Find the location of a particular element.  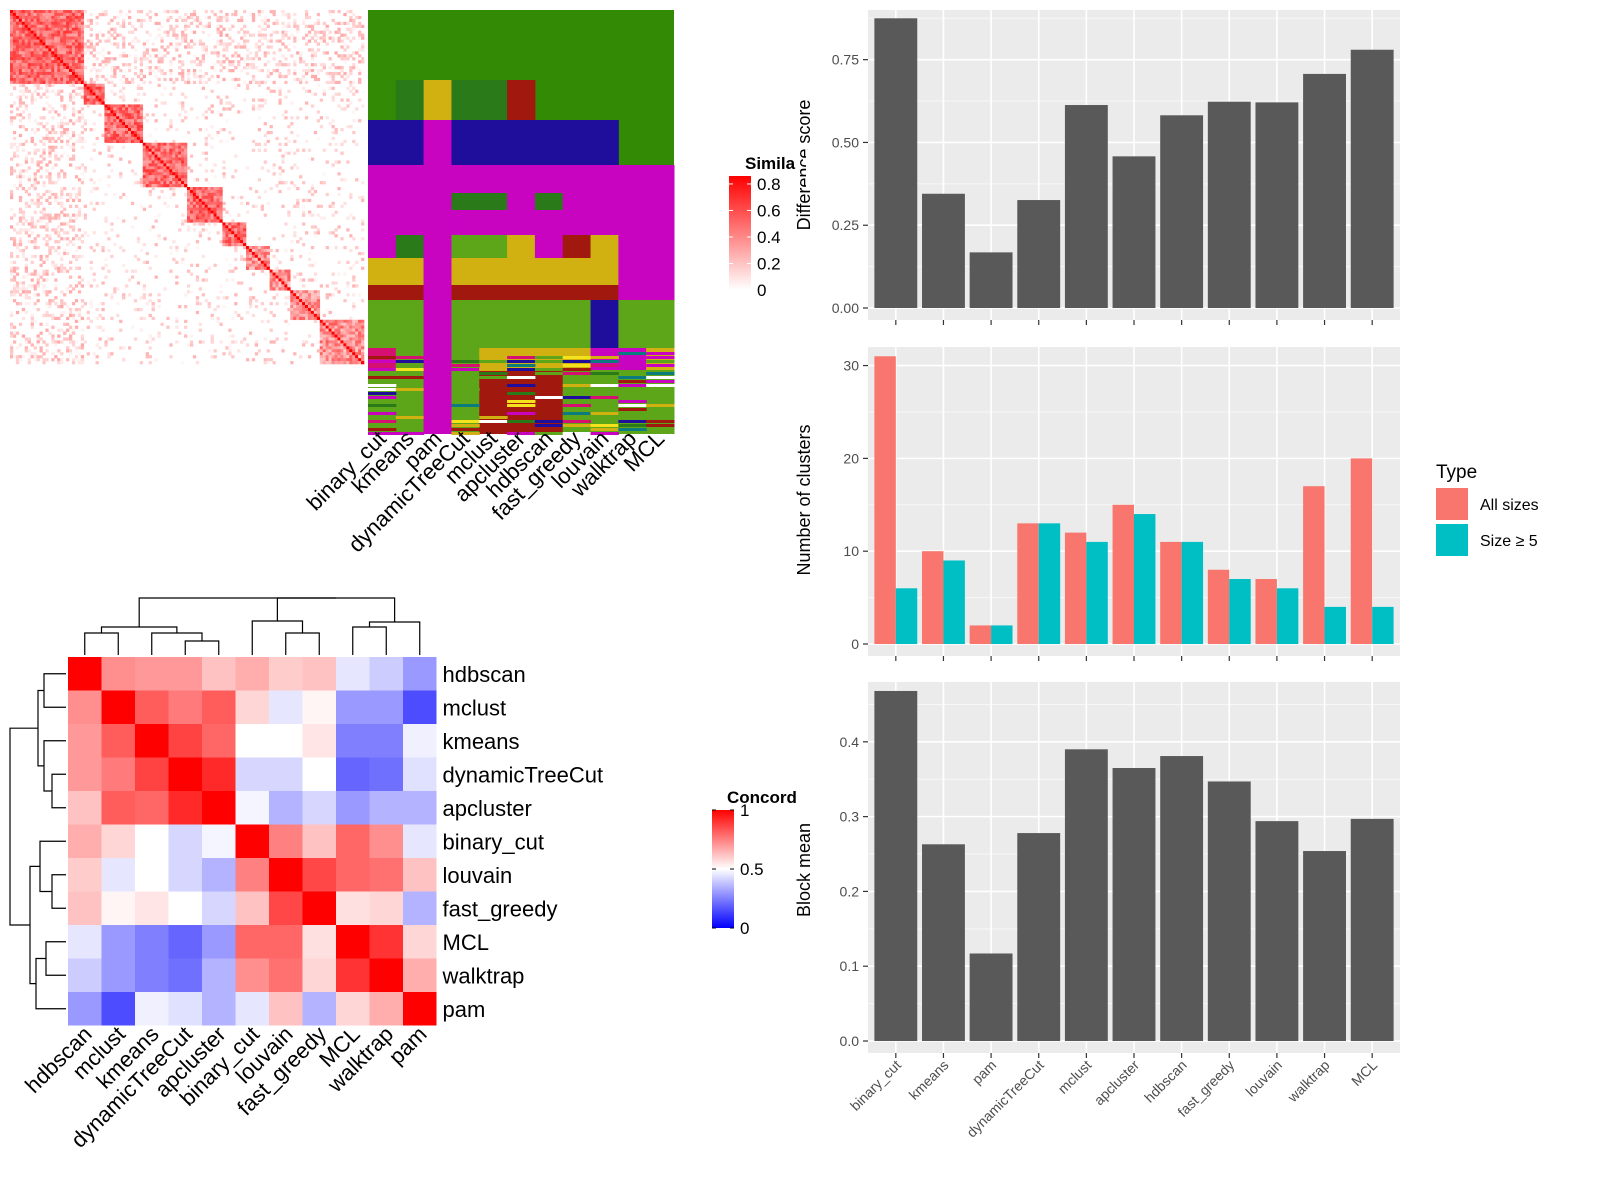

annotation-cell is located at coordinates (604, 142).